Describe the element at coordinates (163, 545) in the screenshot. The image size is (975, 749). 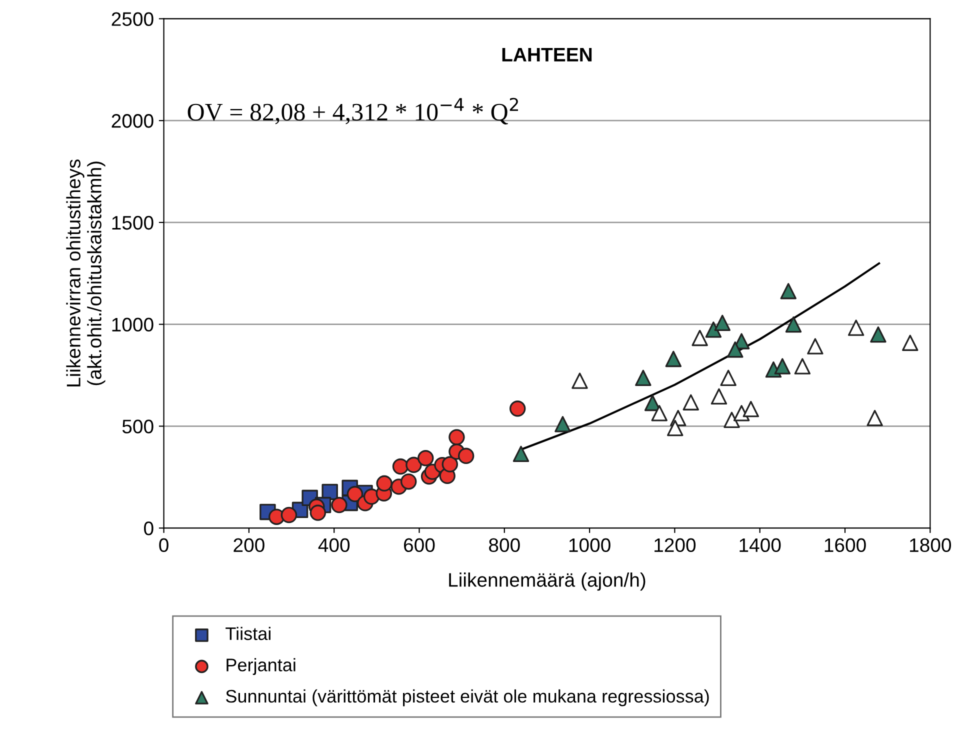
I see `x-tick-label: 0` at that location.